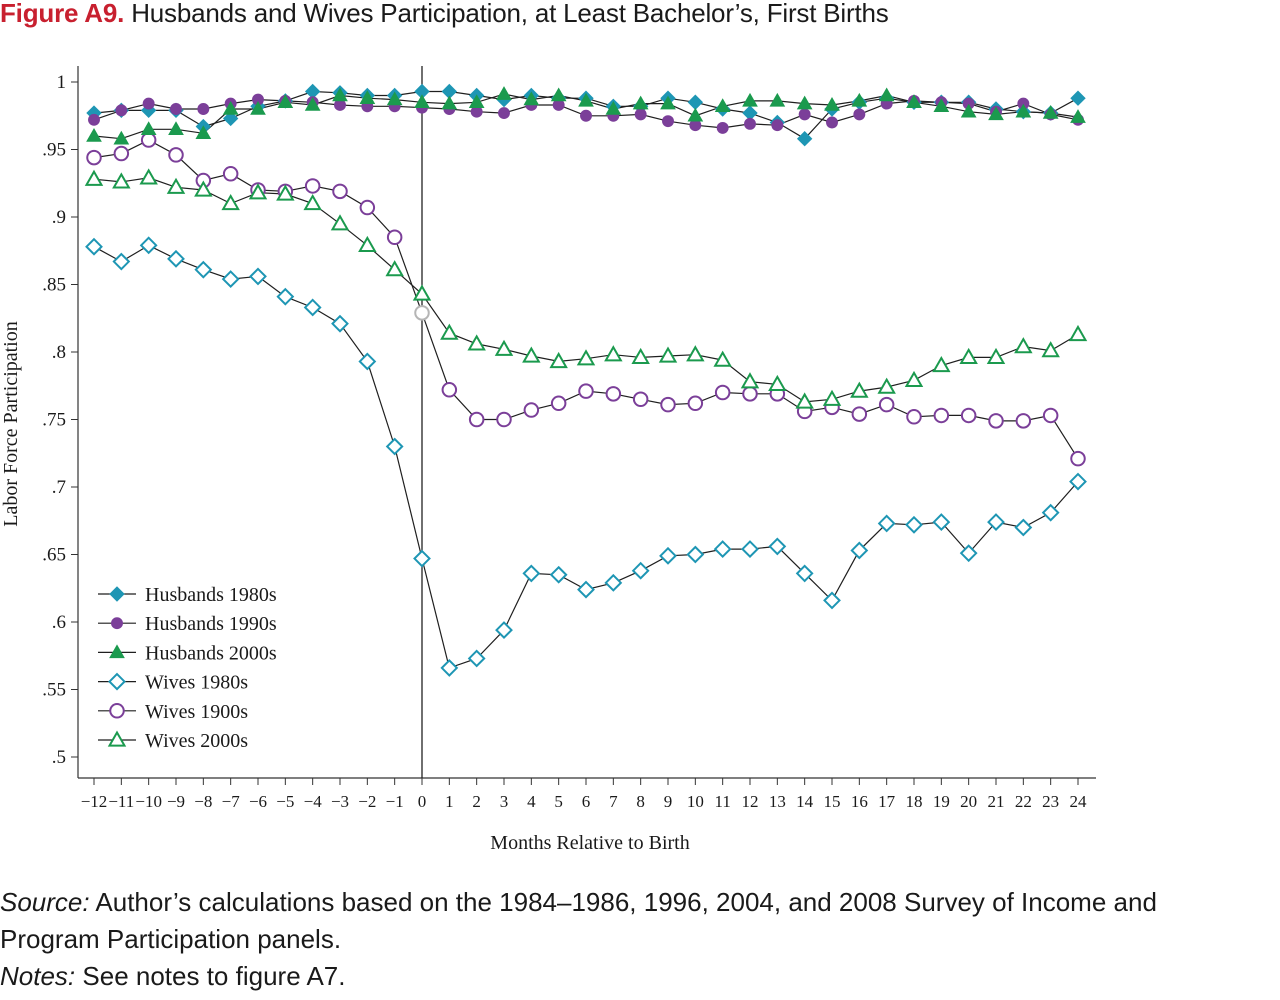 This screenshot has height=1000, width=1280. Describe the element at coordinates (1079, 801) in the screenshot. I see `x-tick-label: 24` at that location.